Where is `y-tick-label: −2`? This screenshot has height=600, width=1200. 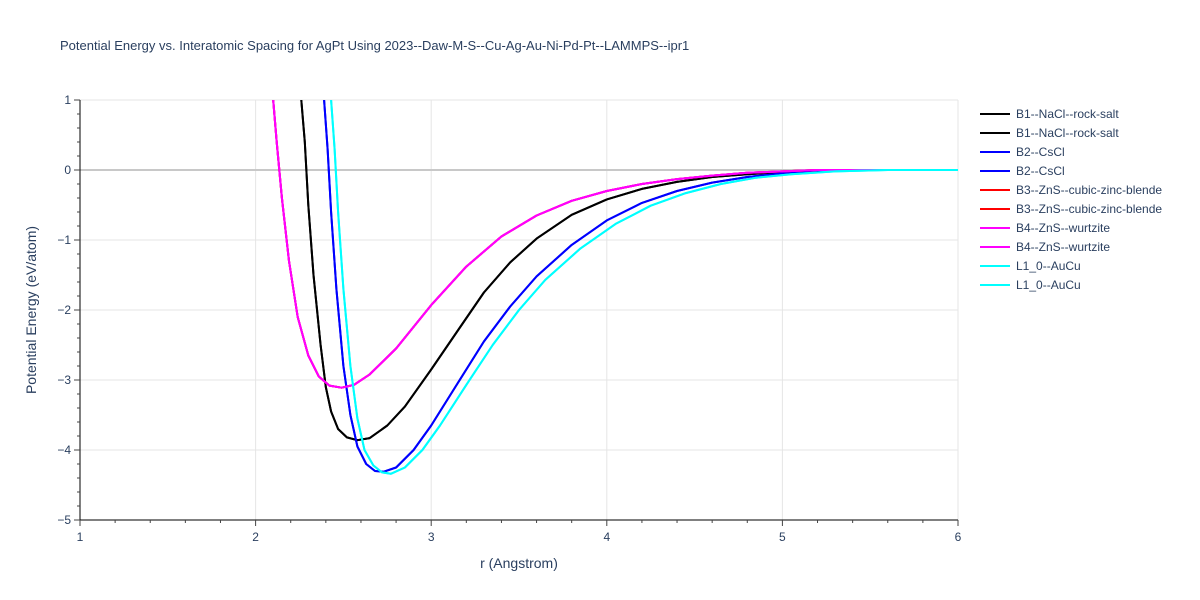
y-tick-label: −2 is located at coordinates (64, 310).